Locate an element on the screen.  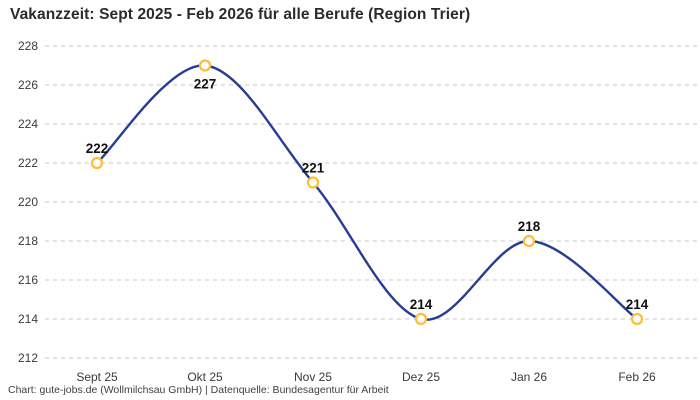
y-axis-tick-label: 228 is located at coordinates (28, 46).